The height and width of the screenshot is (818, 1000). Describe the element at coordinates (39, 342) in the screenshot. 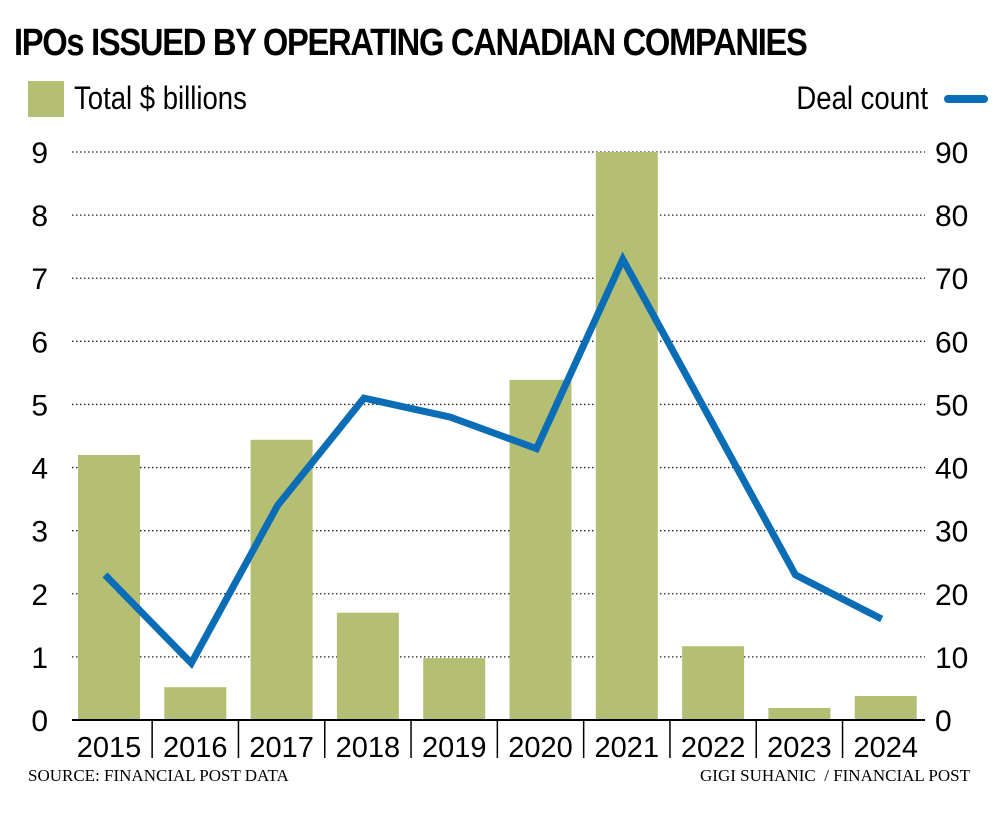

I see `y-left-tick-label: 6` at that location.